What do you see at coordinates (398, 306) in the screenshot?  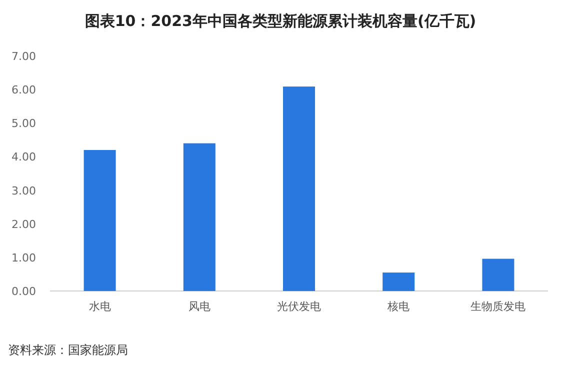 I see `x-tick-label: 核电` at bounding box center [398, 306].